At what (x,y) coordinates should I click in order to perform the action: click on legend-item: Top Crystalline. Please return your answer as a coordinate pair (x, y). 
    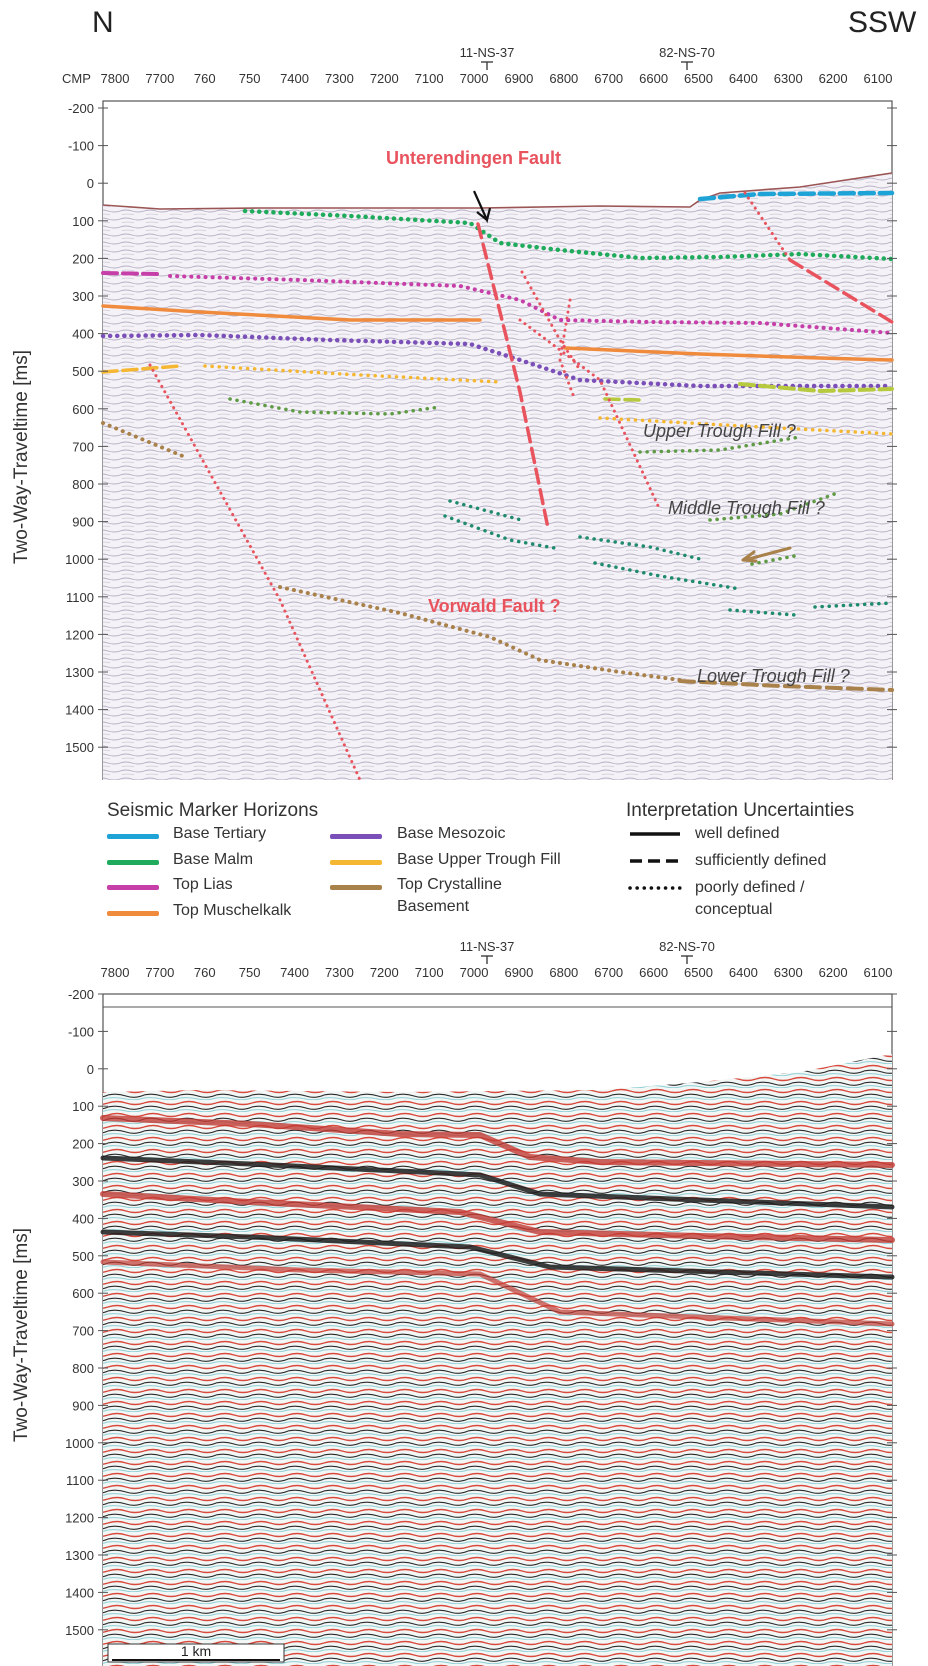
    Looking at the image, I should click on (449, 884).